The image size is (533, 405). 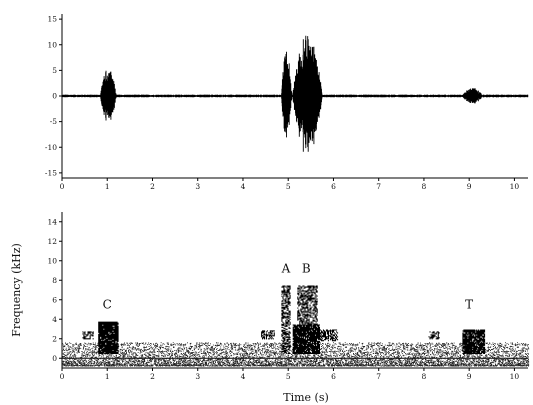 What do you see at coordinates (424, 186) in the screenshot?
I see `waveform-x-tick-label: 8` at bounding box center [424, 186].